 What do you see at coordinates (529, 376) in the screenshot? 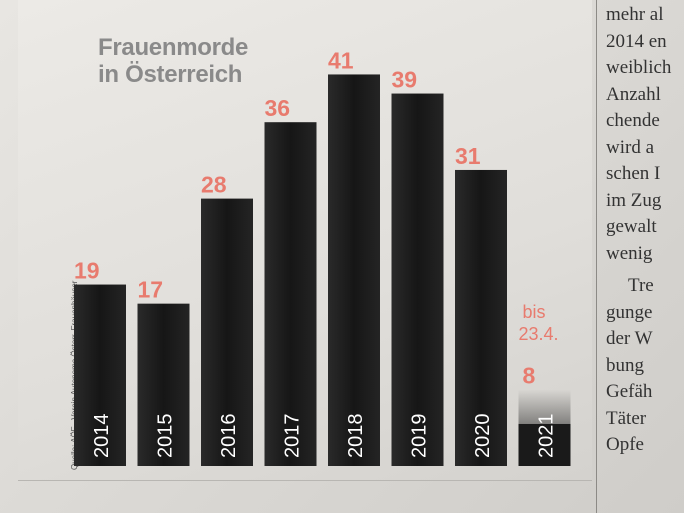
I see `value-label-2021: 8` at bounding box center [529, 376].